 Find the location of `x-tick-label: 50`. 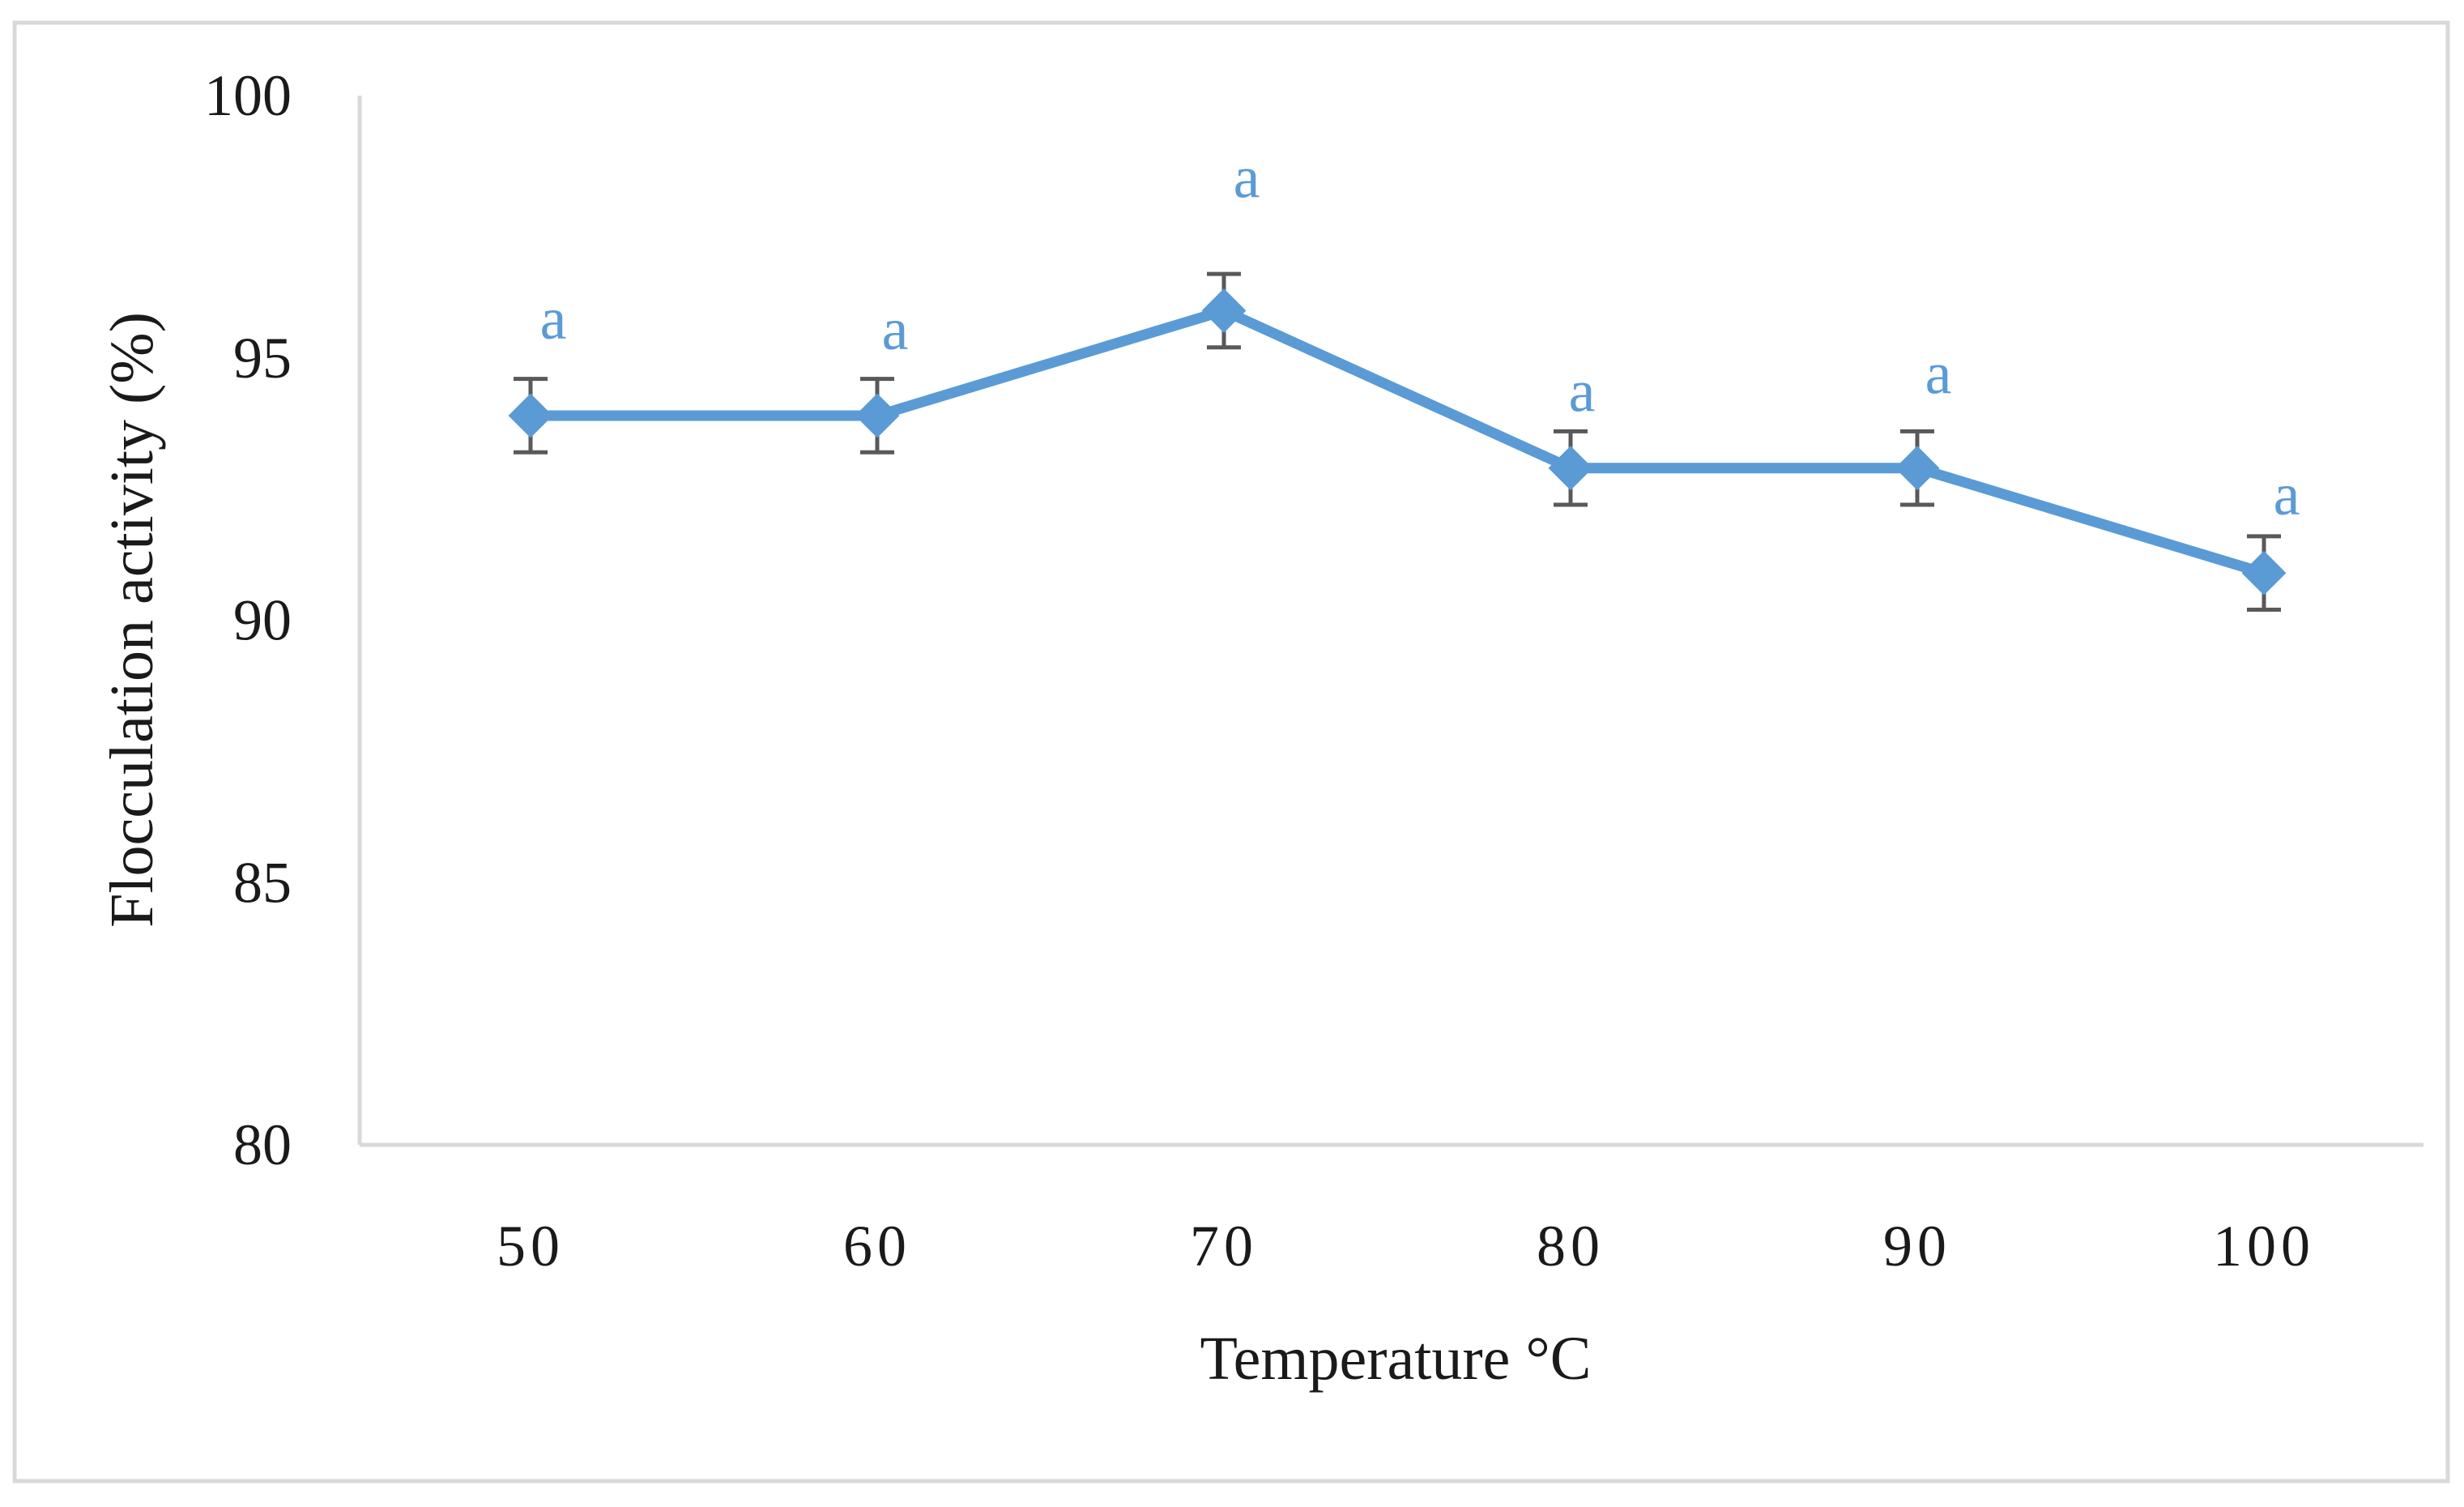

x-tick-label: 50 is located at coordinates (531, 1246).